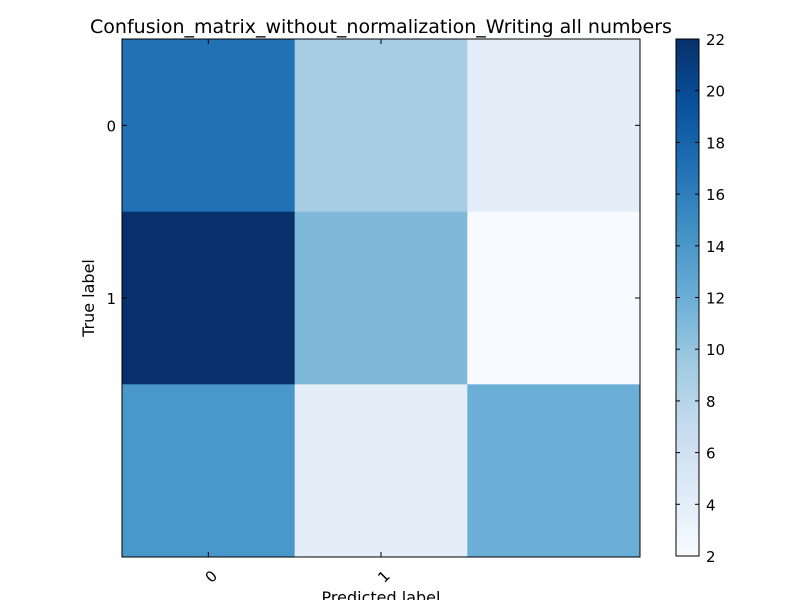 This screenshot has width=800, height=600. What do you see at coordinates (111, 212) in the screenshot?
I see `y-tick-labels: 01` at bounding box center [111, 212].